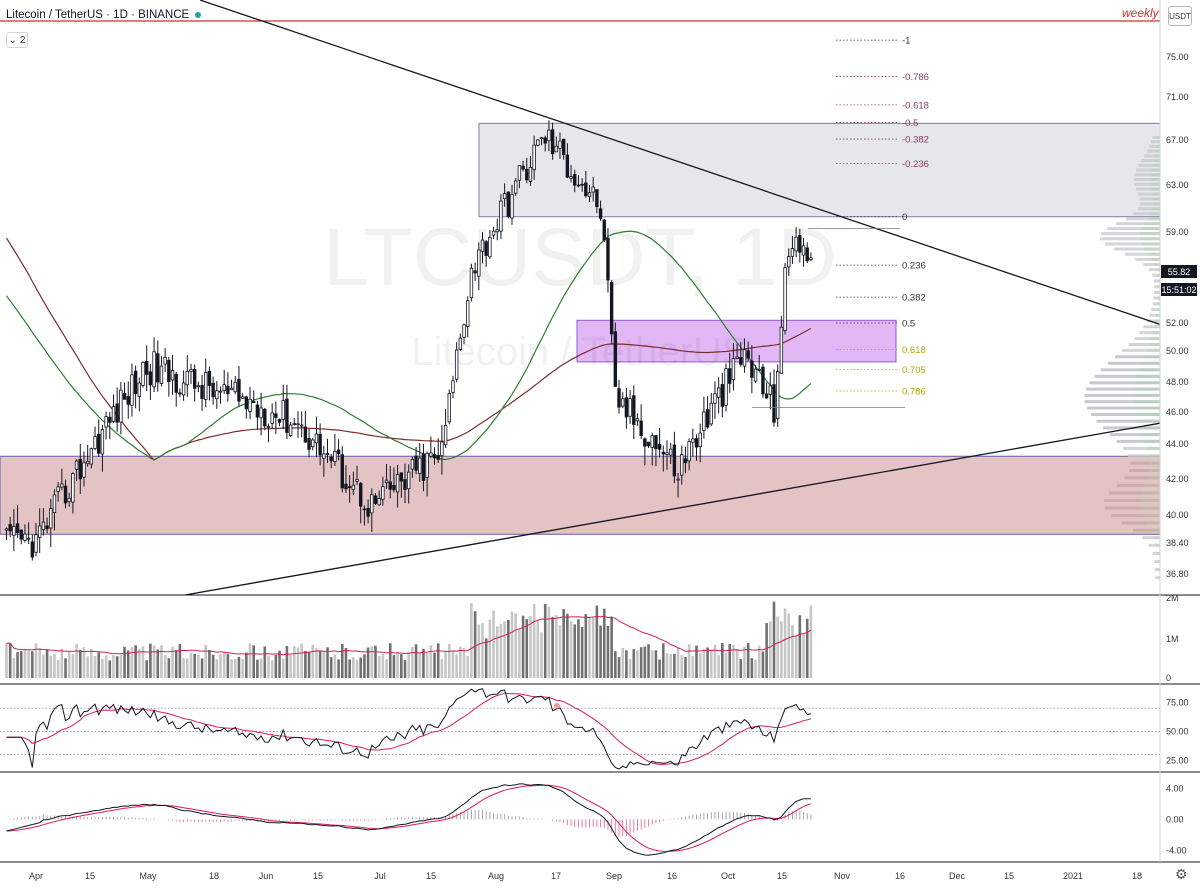  What do you see at coordinates (408, 819) in the screenshot?
I see `macd-line` at bounding box center [408, 819].